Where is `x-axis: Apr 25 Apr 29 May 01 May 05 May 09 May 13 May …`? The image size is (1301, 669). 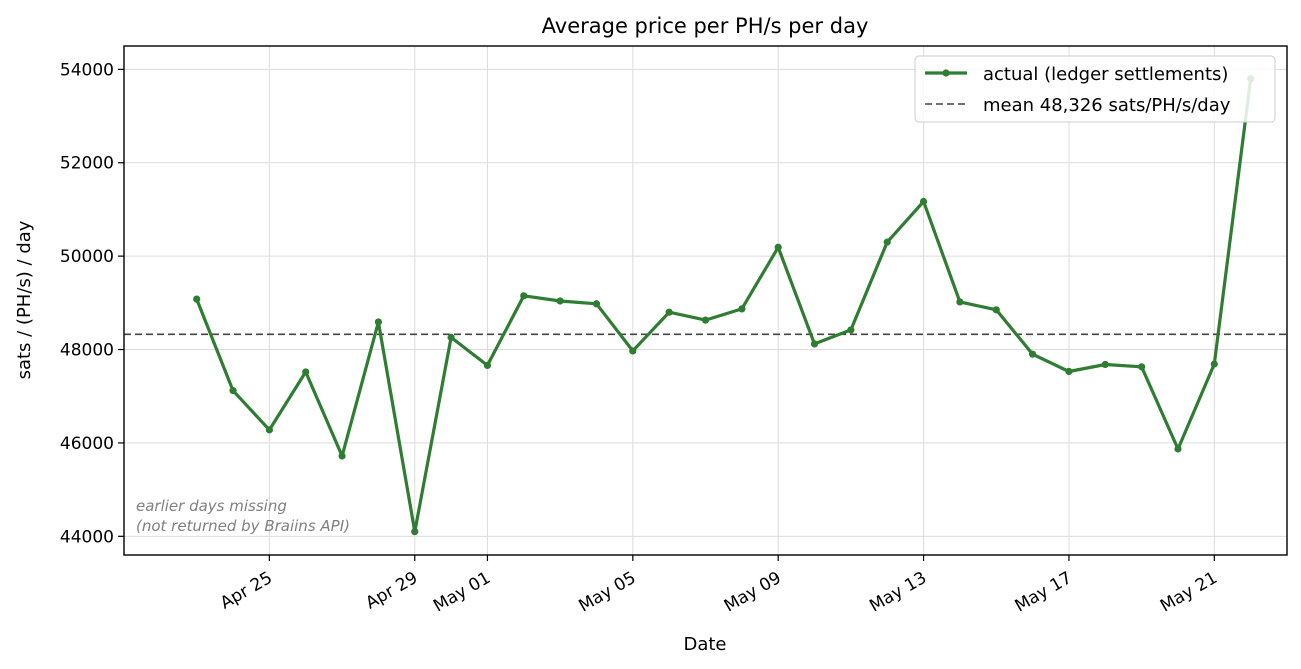 x-axis: Apr 25 Apr 29 May 01 May 05 May 09 May 13 May … is located at coordinates (719, 585).